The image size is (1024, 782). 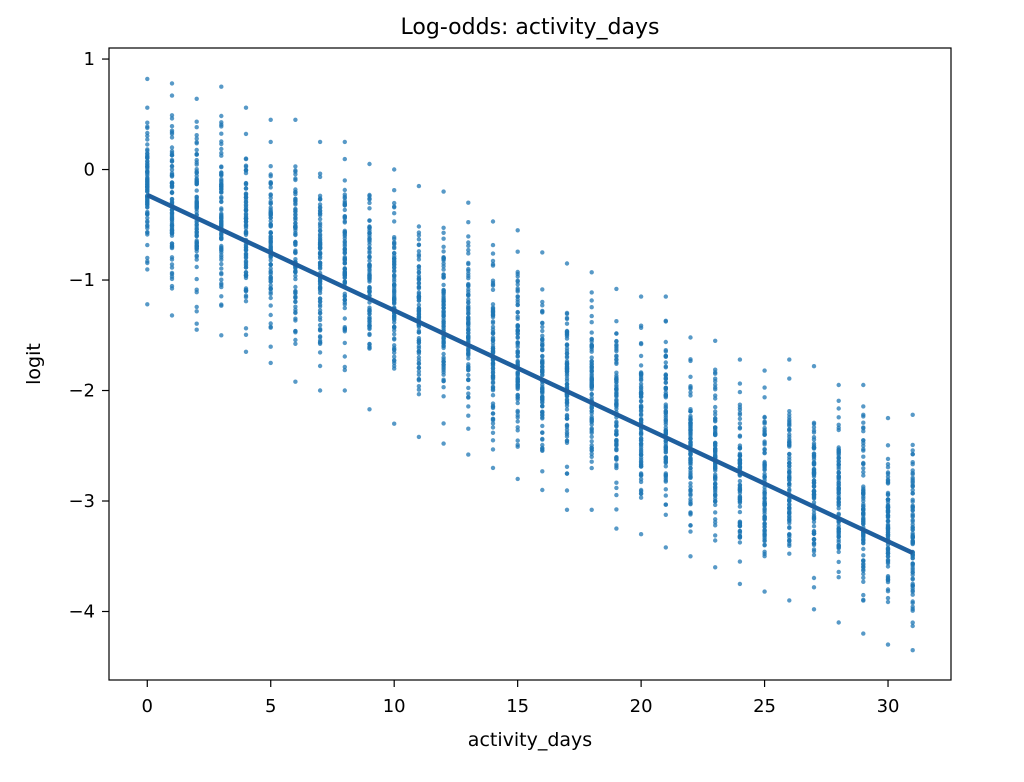 I want to click on x-axis-ticks: 0 5 10 15 20 25 30, so click(x=520, y=698).